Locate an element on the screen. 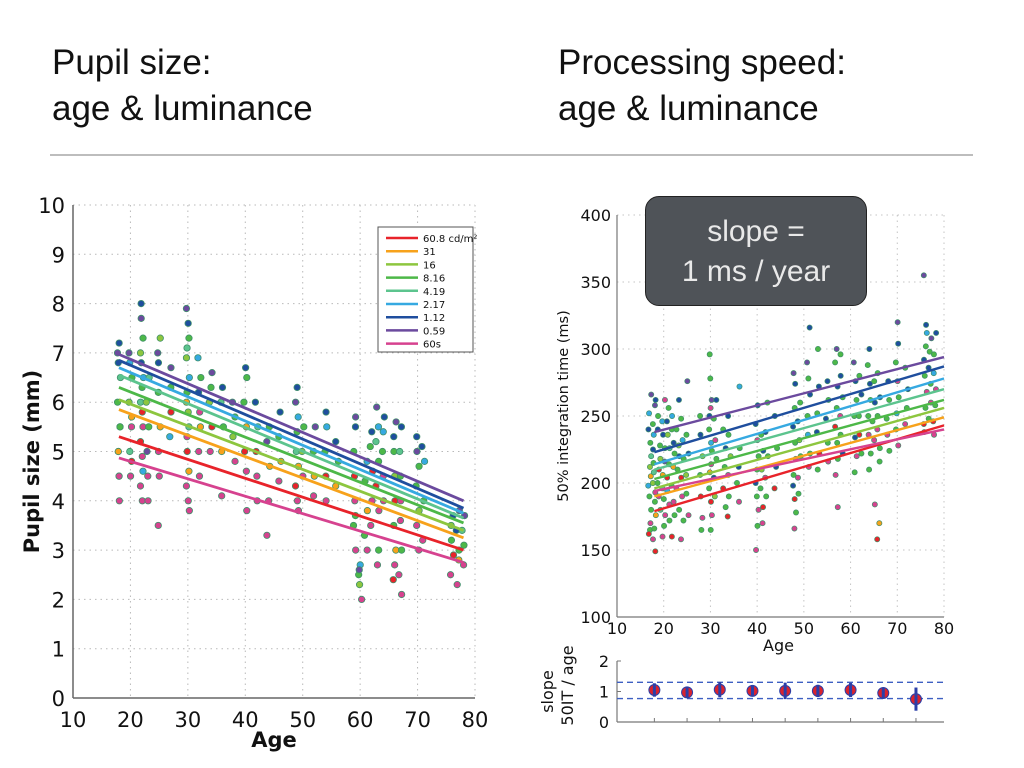 The width and height of the screenshot is (1024, 768). integration-y-tick-label: 250 is located at coordinates (595, 416).